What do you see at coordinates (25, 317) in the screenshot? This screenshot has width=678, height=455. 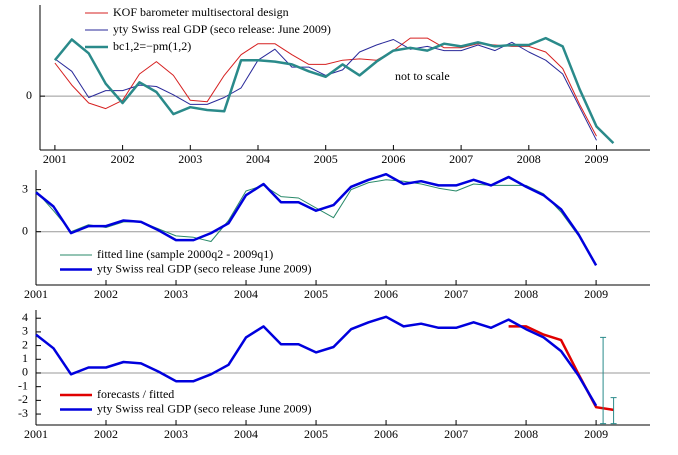 I see `y-tick-label: 4` at bounding box center [25, 317].